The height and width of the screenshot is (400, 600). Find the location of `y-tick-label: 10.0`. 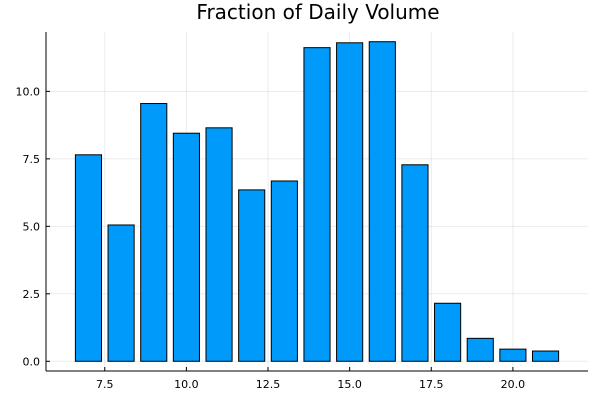

y-tick-label: 10.0 is located at coordinates (28, 91).